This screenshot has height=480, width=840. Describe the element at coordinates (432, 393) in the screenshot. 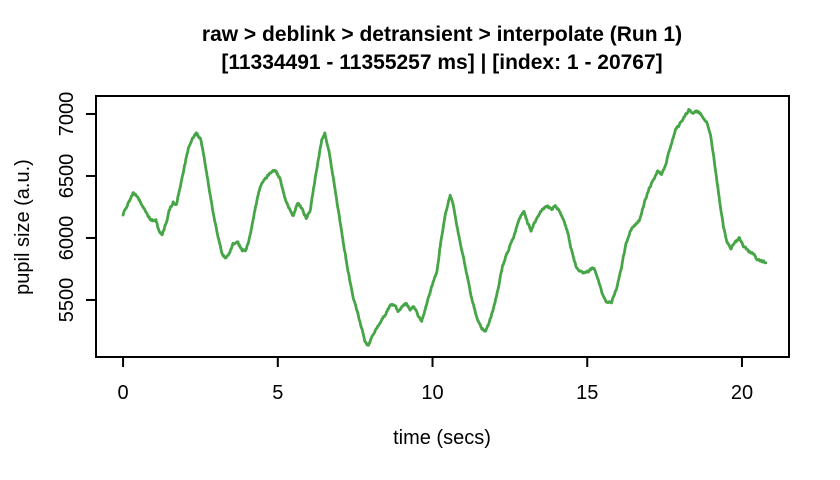

I see `x-tick-label: 10` at that location.